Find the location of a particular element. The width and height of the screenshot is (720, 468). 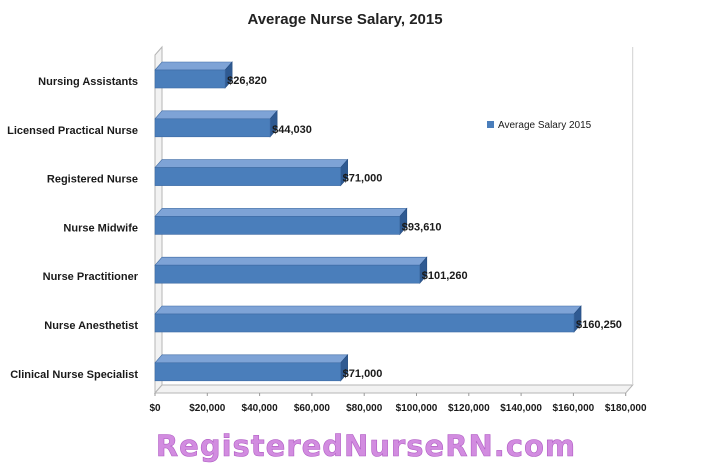

category-label: Nurse Practitioner is located at coordinates (91, 277).